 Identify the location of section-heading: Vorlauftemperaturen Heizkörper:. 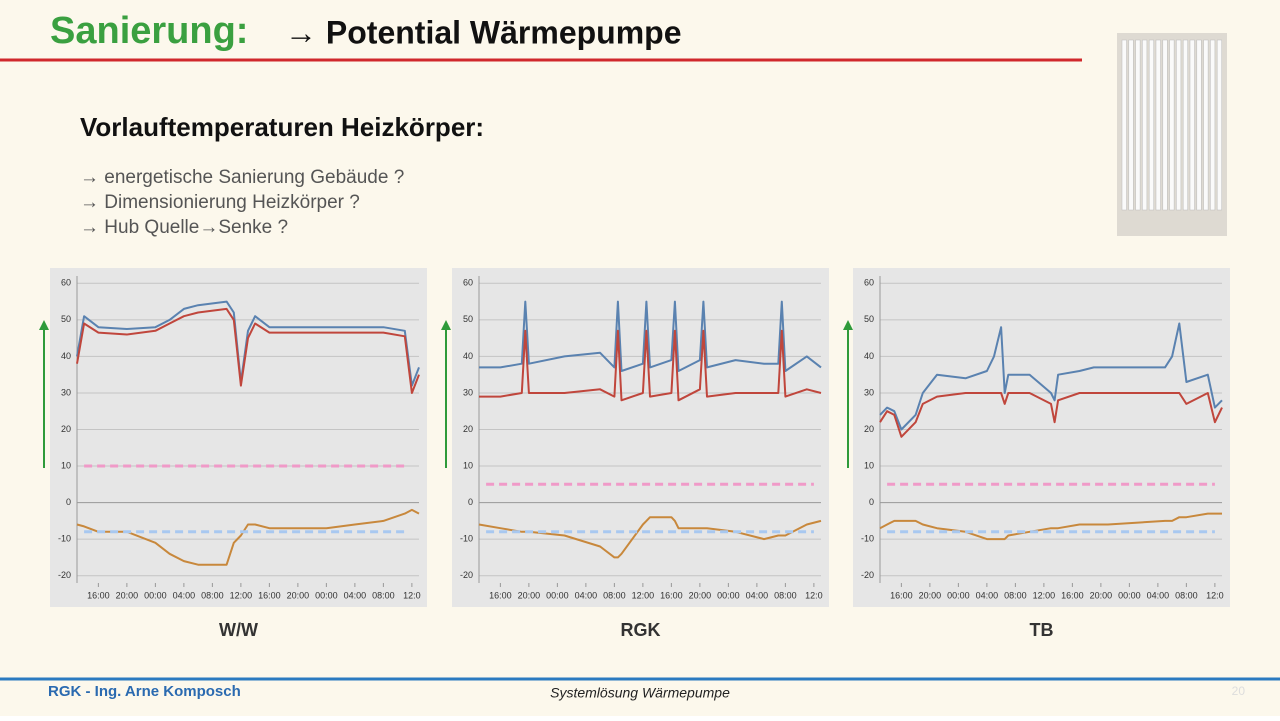
(282, 127).